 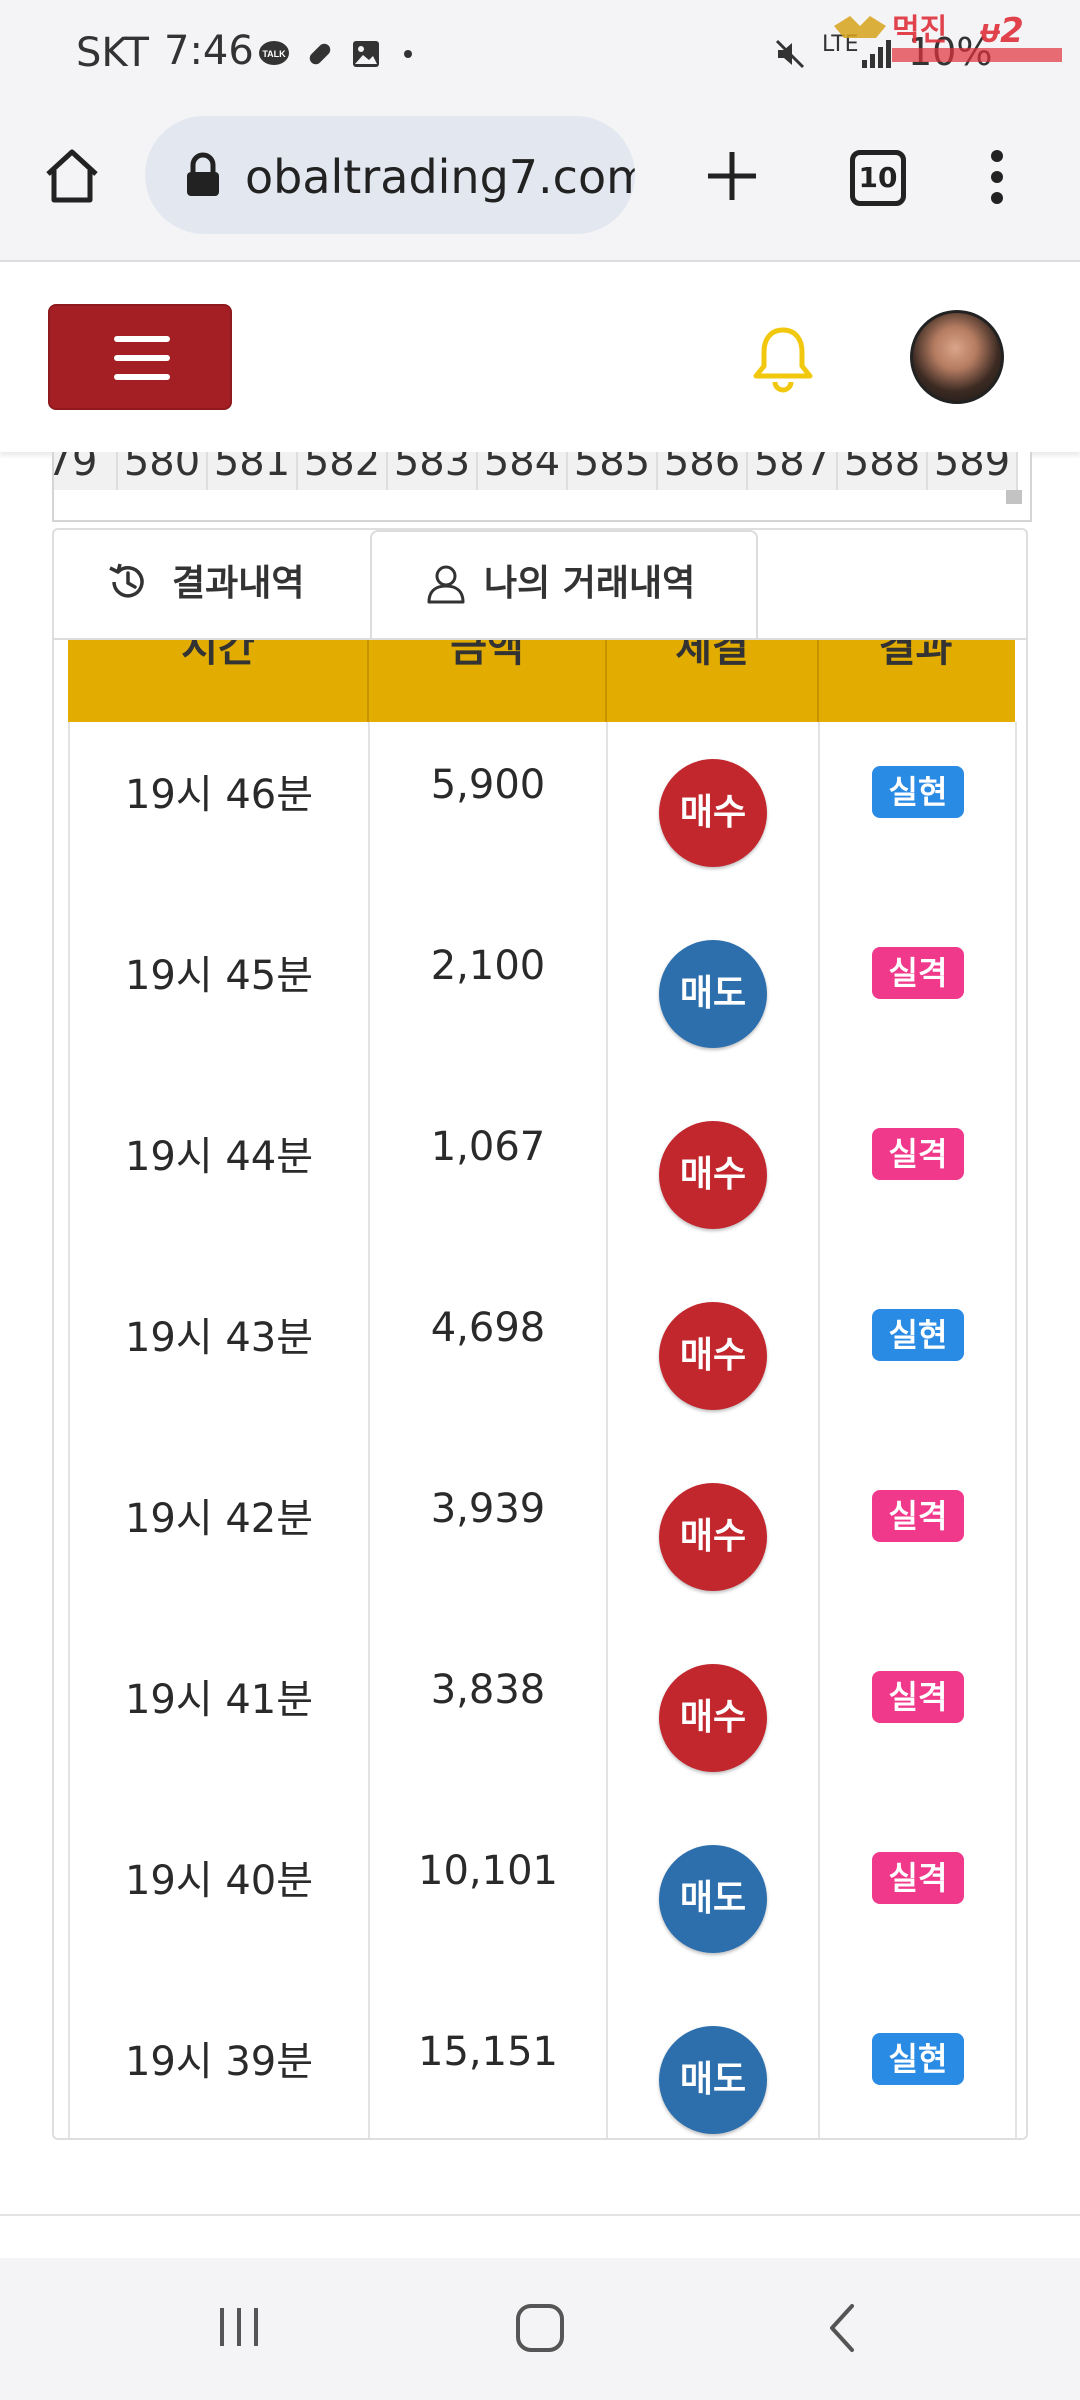 What do you see at coordinates (489, 1898) in the screenshot?
I see `cell-amount: 10,101` at bounding box center [489, 1898].